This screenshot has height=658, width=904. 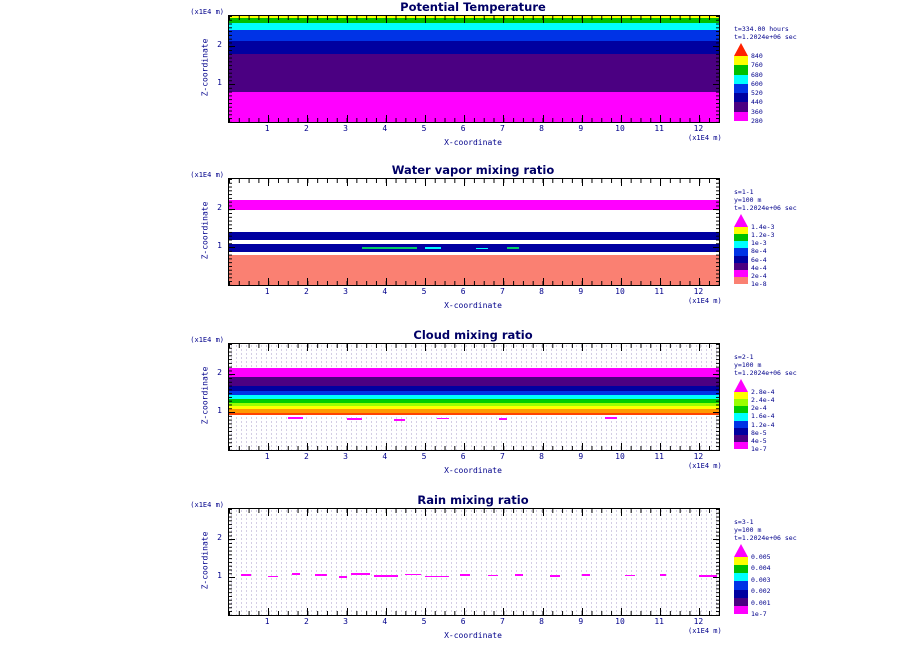 What do you see at coordinates (219, 83) in the screenshot?
I see `z-tick-label: 1` at bounding box center [219, 83].